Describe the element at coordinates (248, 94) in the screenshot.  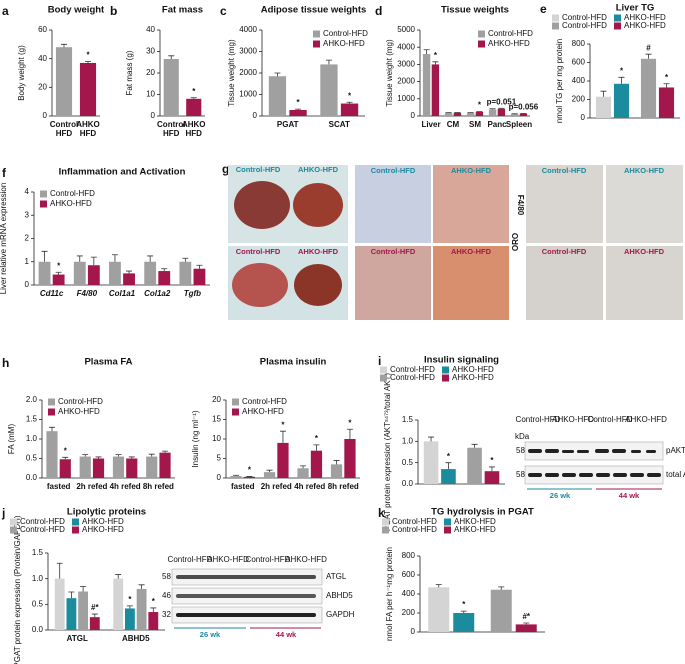
I see `y-tick-label: 1000` at that location.